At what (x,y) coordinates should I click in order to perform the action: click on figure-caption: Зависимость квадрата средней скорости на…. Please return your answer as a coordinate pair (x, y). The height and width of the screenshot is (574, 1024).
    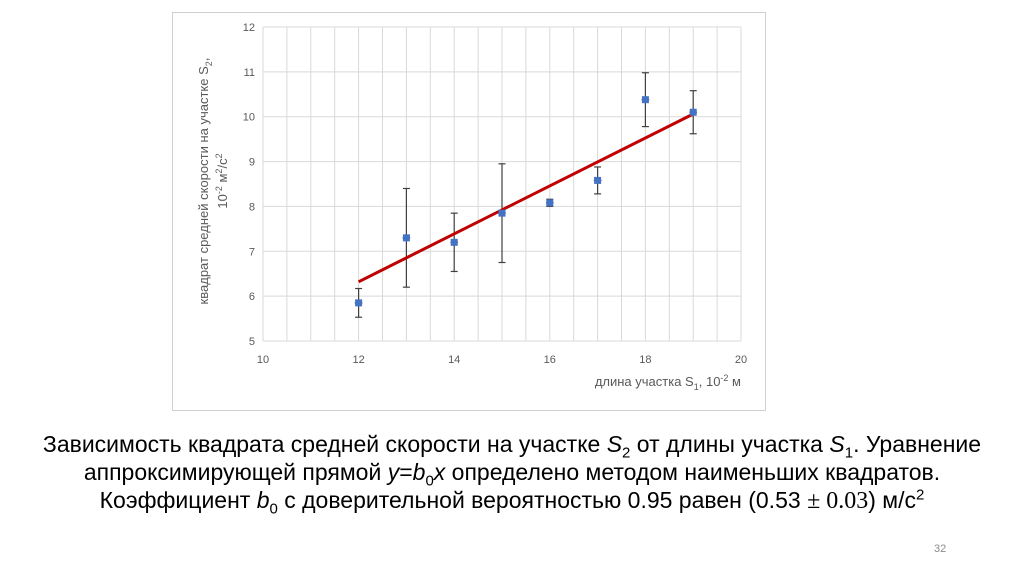
    Looking at the image, I should click on (512, 474).